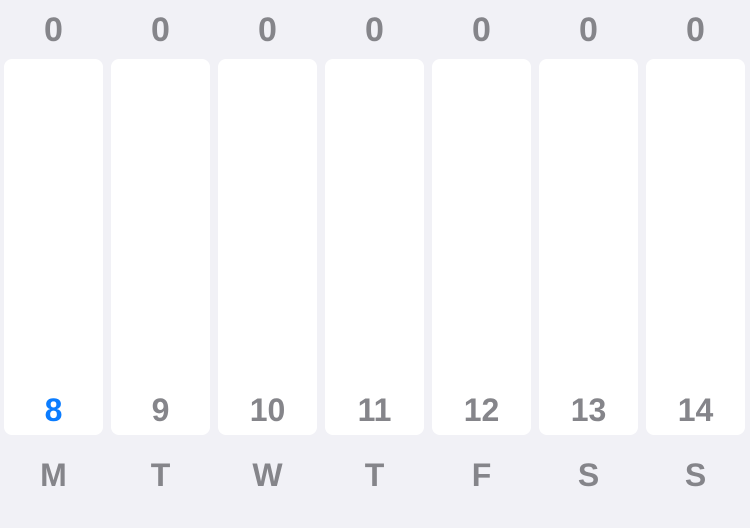 This screenshot has height=528, width=750. What do you see at coordinates (267, 475) in the screenshot?
I see `weekday-label: W` at bounding box center [267, 475].